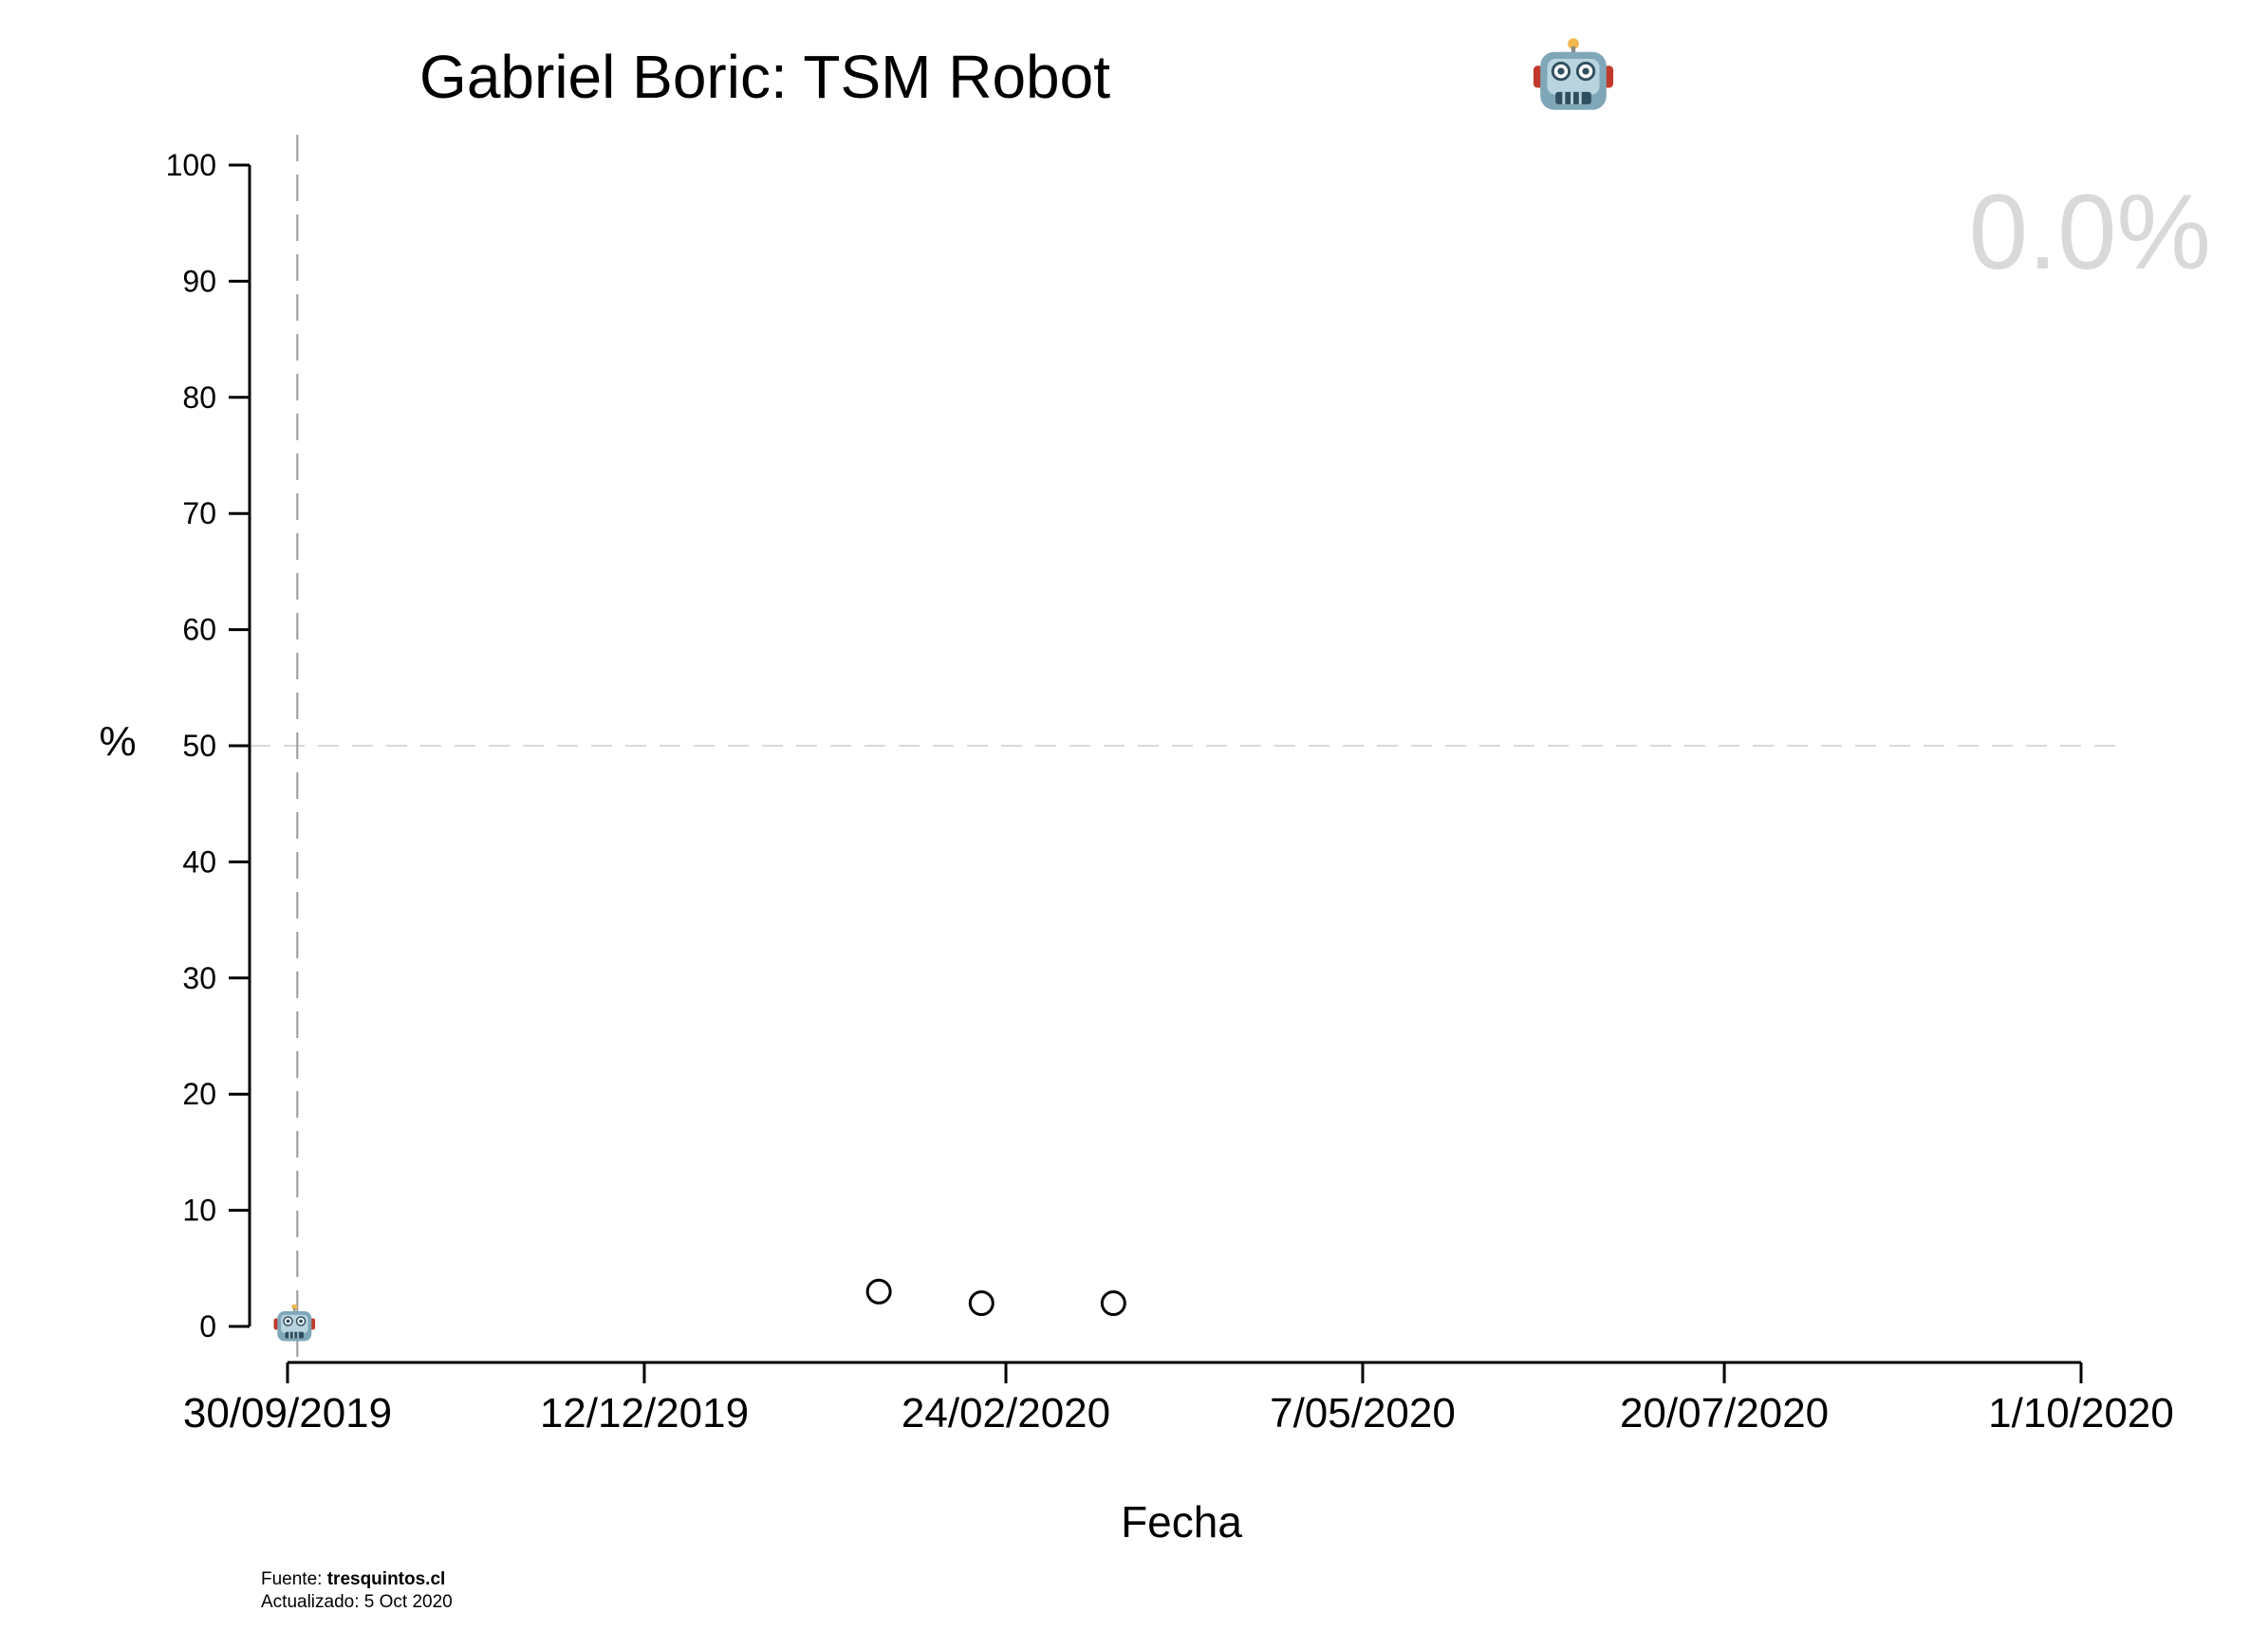 This screenshot has width=2268, height=1649. Describe the element at coordinates (386, 1579) in the screenshot. I see `source-name: tresquintos.cl` at that location.